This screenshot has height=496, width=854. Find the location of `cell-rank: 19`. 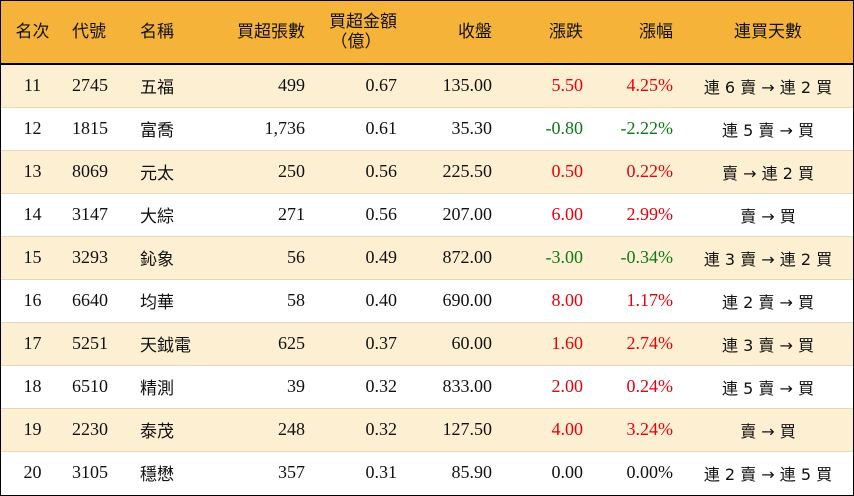

cell-rank: 19 is located at coordinates (32, 429).